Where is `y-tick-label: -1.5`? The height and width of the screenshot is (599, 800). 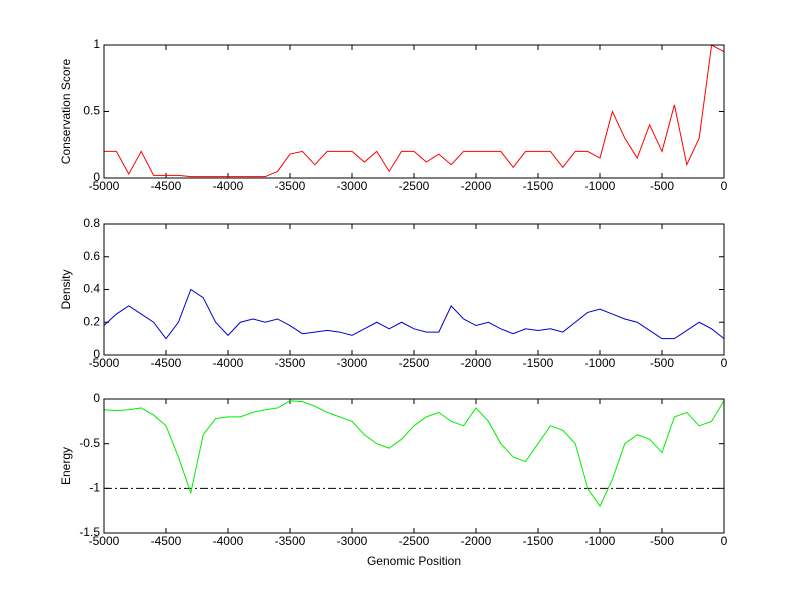 y-tick-label: -1.5 is located at coordinates (89, 532).